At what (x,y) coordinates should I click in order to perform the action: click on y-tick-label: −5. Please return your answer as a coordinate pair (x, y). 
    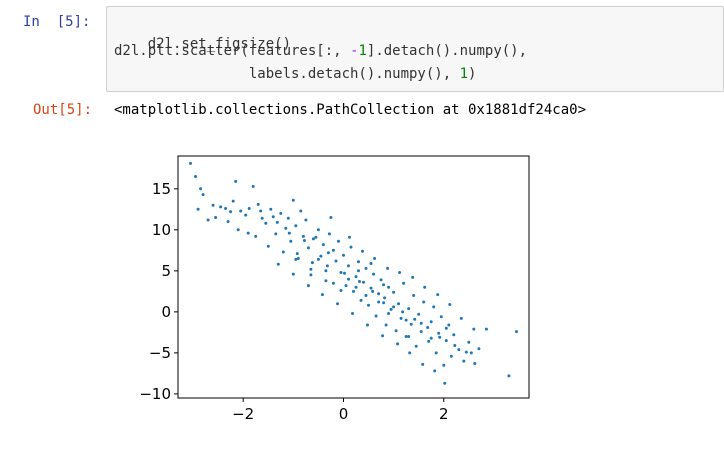
    Looking at the image, I should click on (160, 353).